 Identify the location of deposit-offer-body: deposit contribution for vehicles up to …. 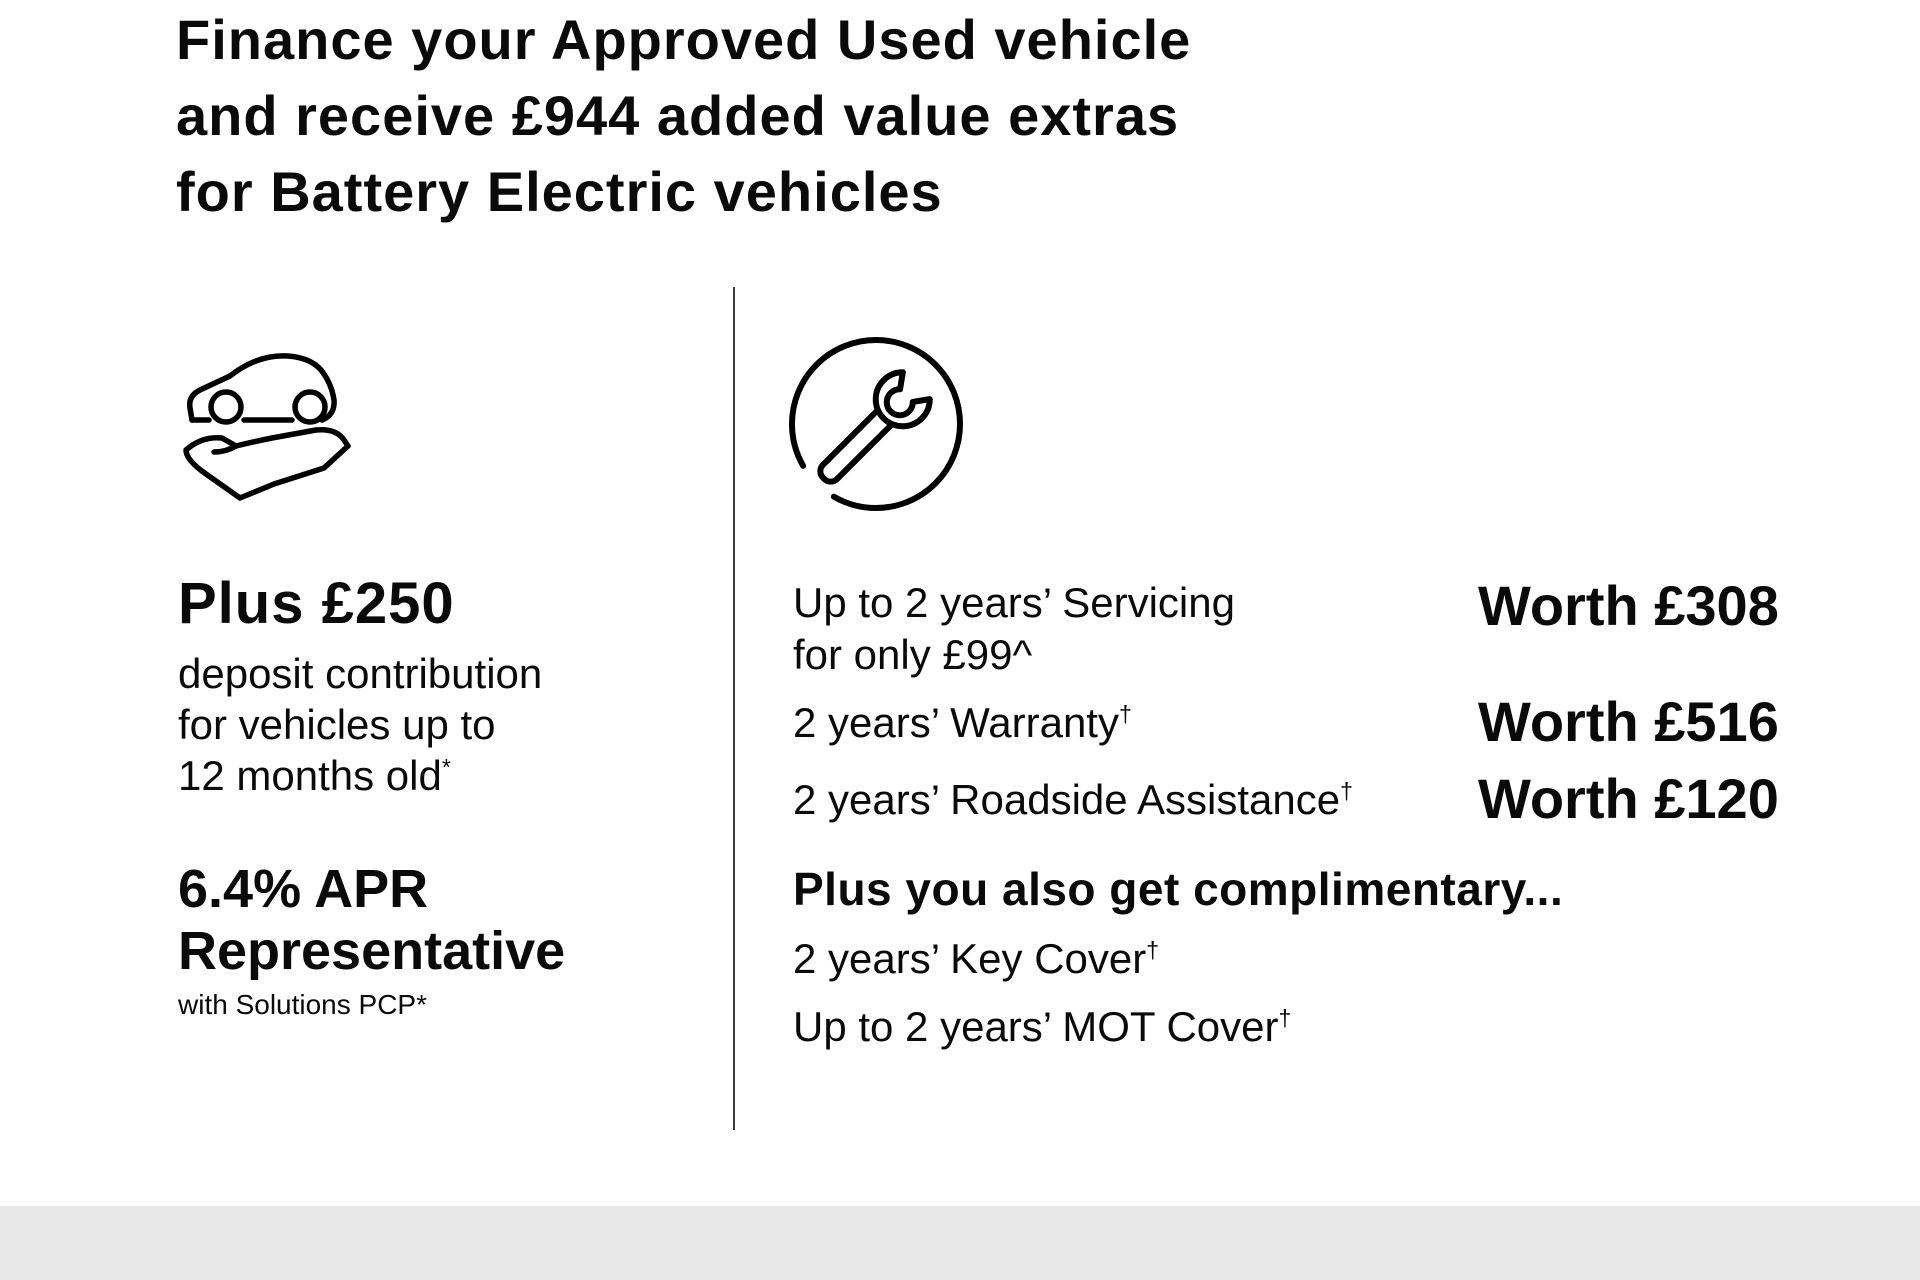
(360, 724).